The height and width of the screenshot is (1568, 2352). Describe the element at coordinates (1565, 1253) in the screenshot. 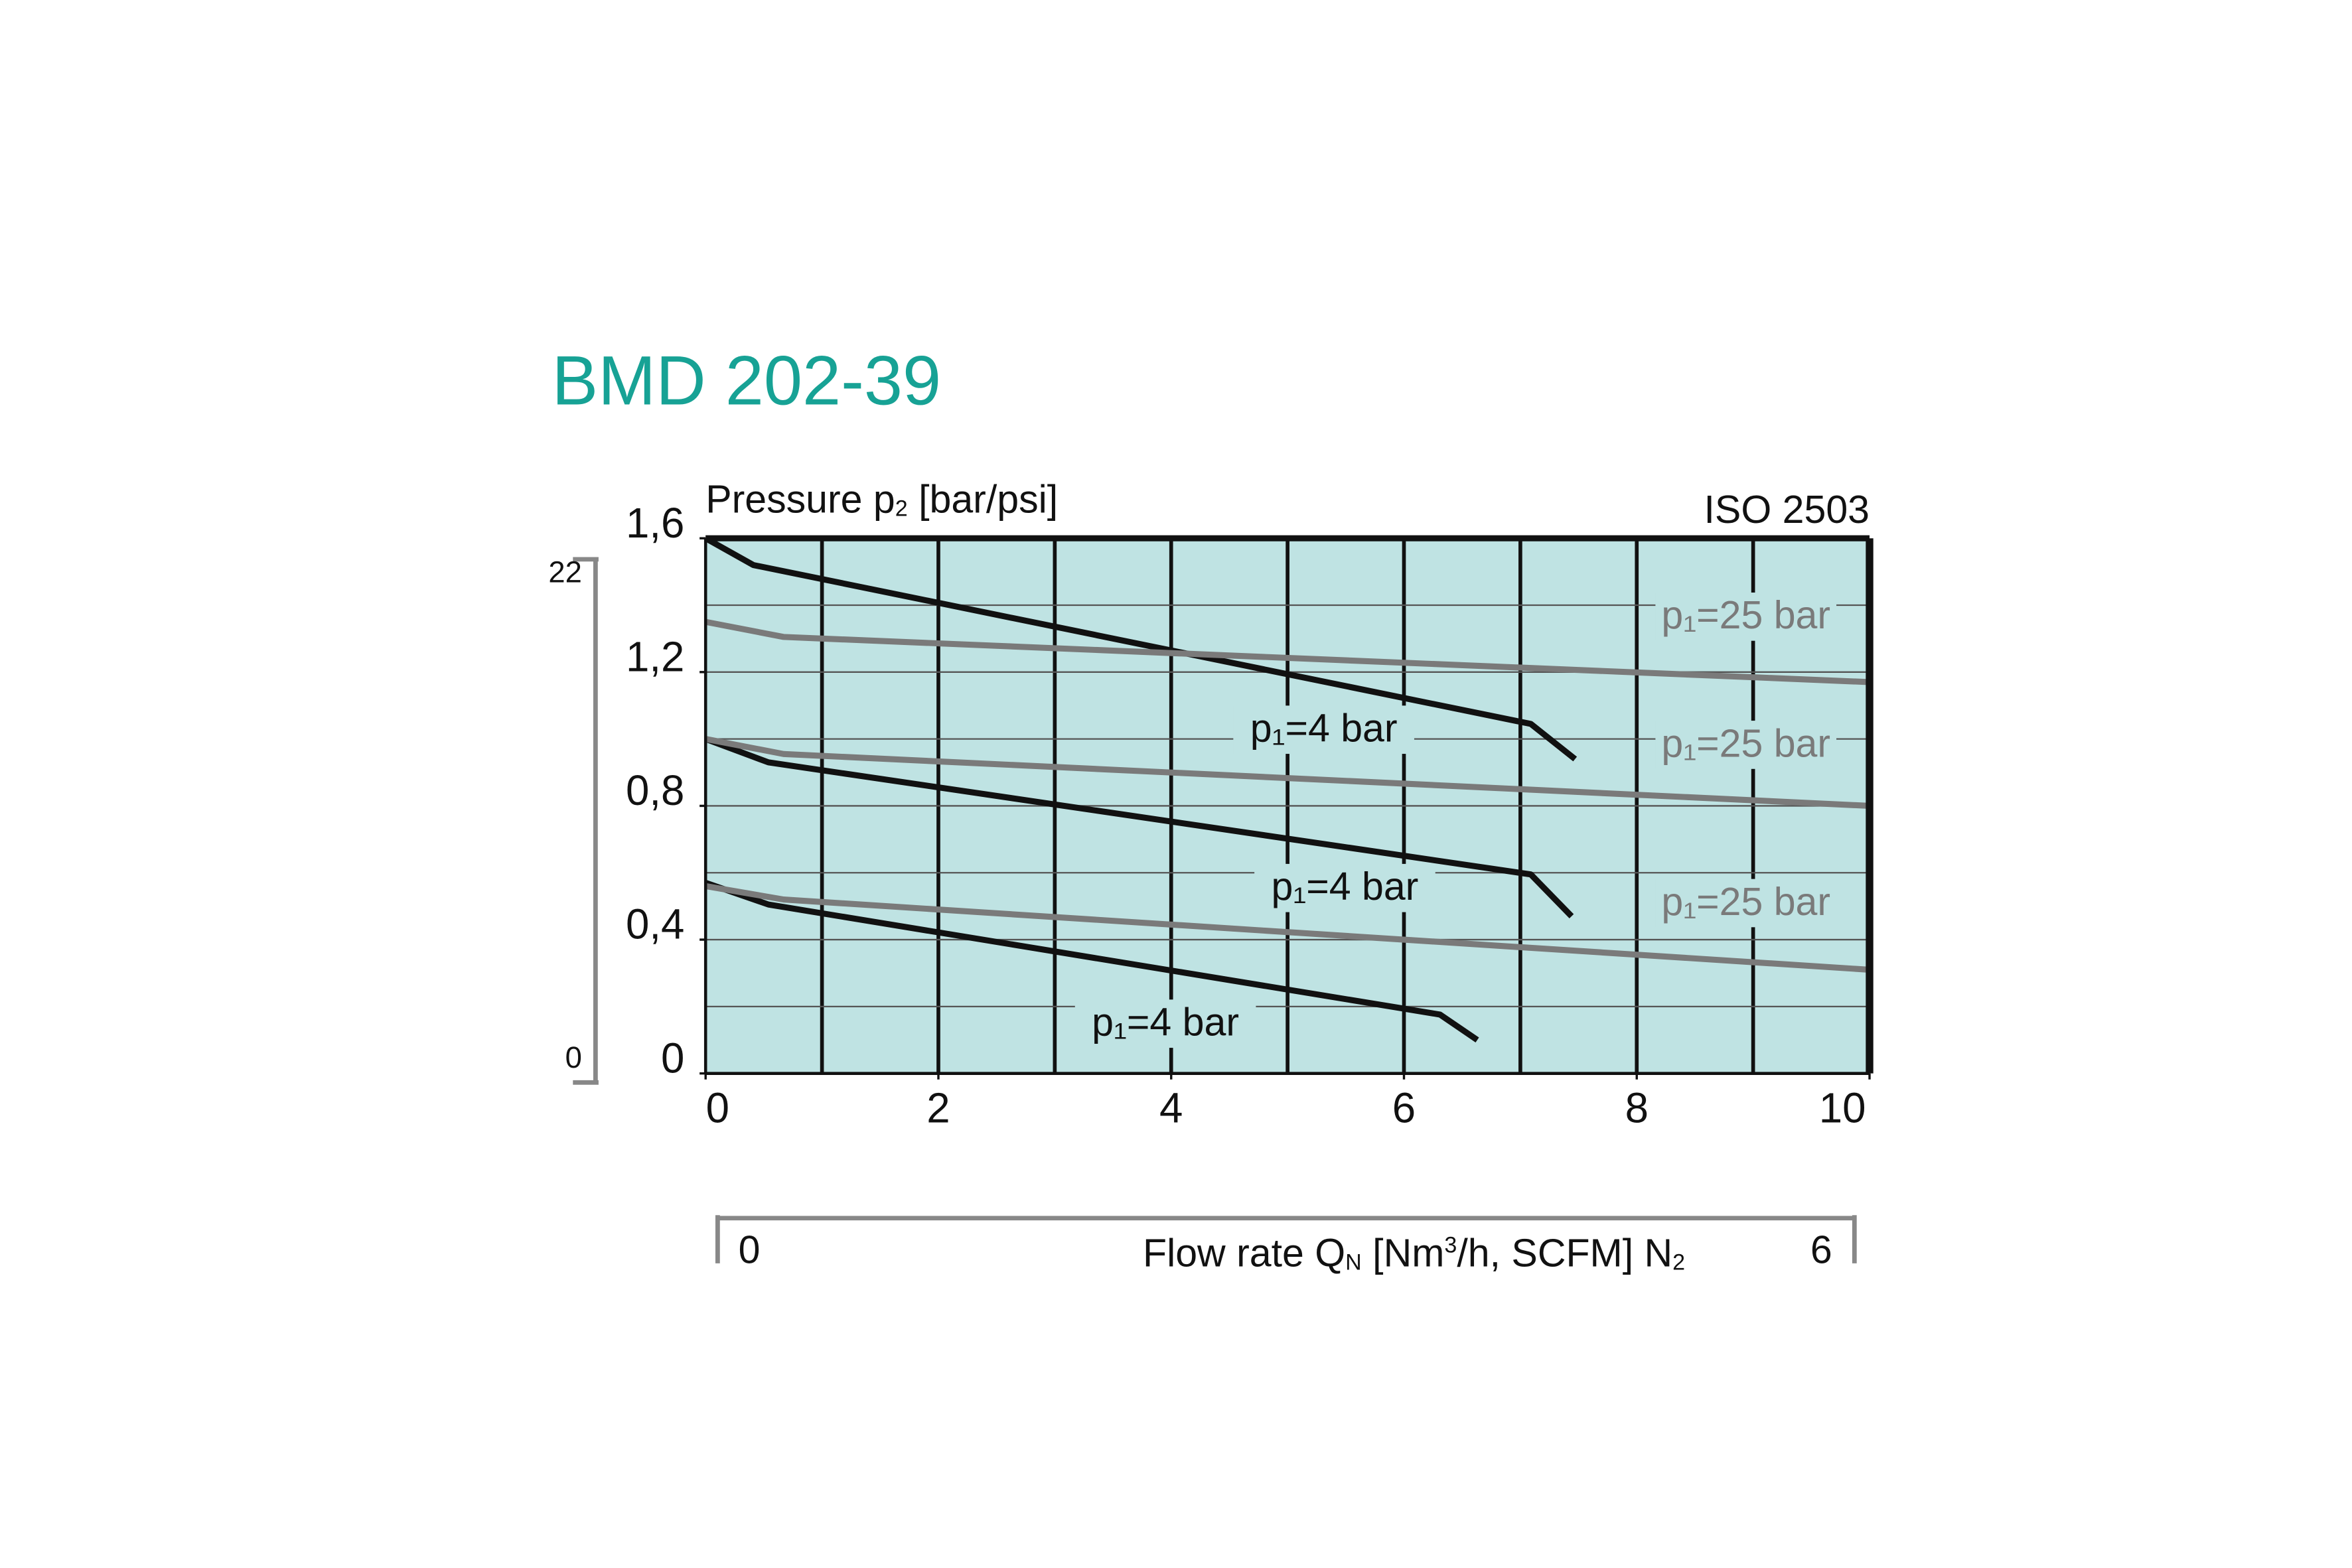

I see `x-axis-label-part: /h, SCFM] N` at that location.